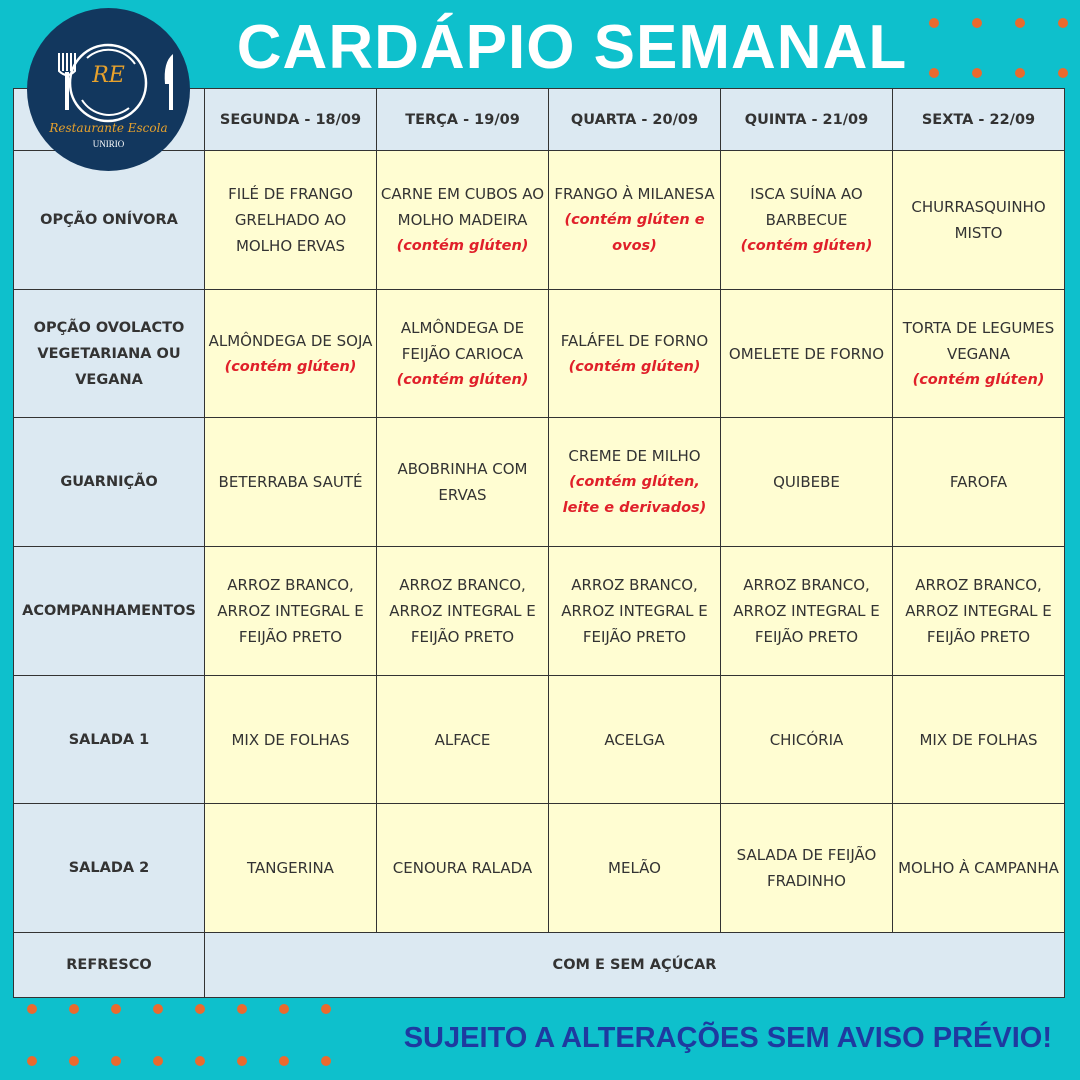  I want to click on menu-cell: ACELGA, so click(634, 739).